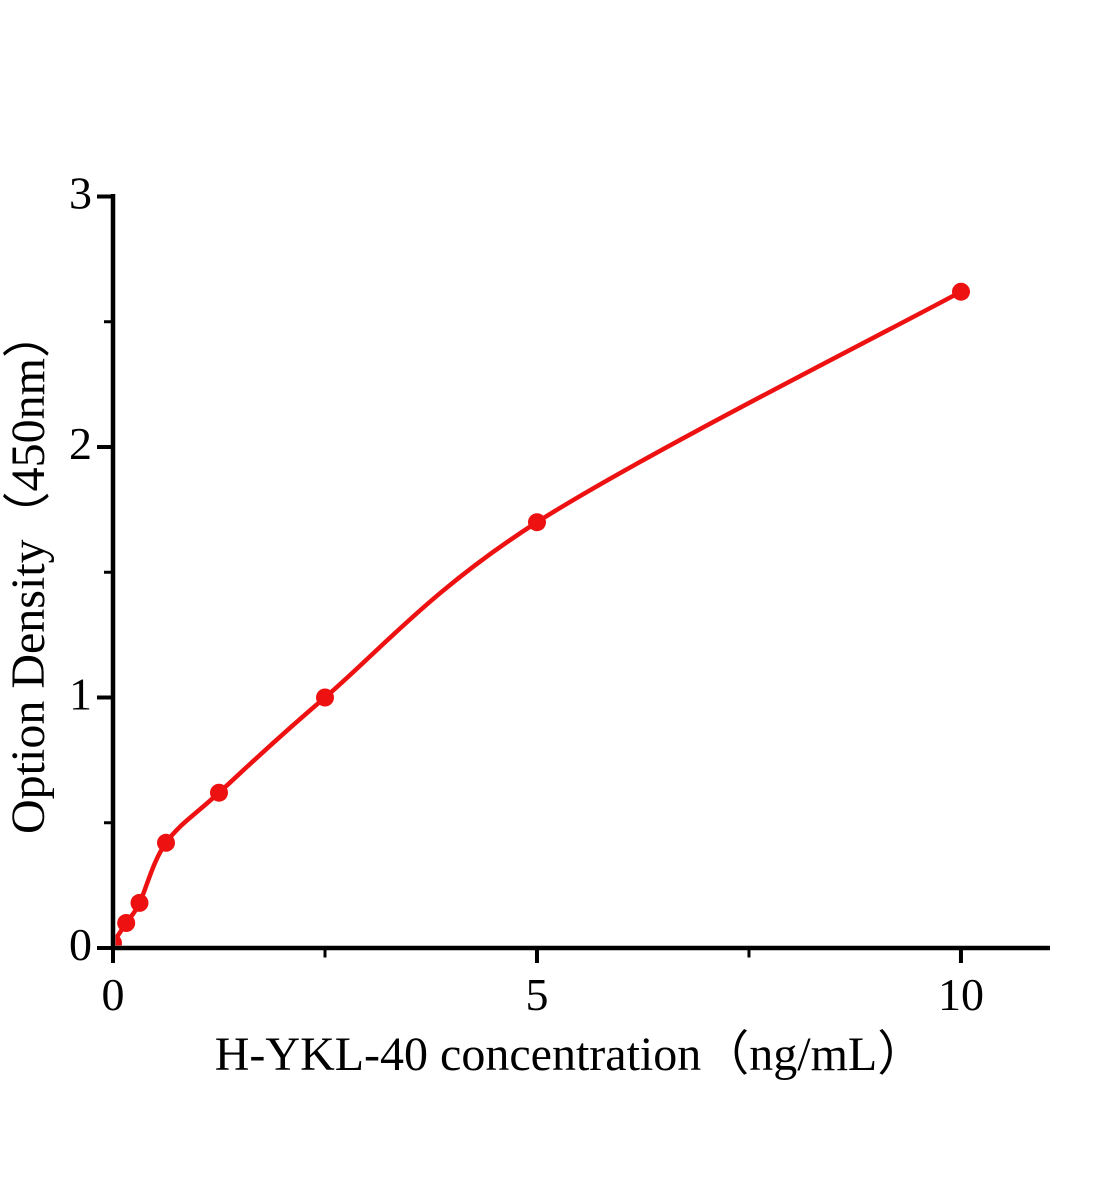  Describe the element at coordinates (80, 443) in the screenshot. I see `y-tick-label: 2` at that location.